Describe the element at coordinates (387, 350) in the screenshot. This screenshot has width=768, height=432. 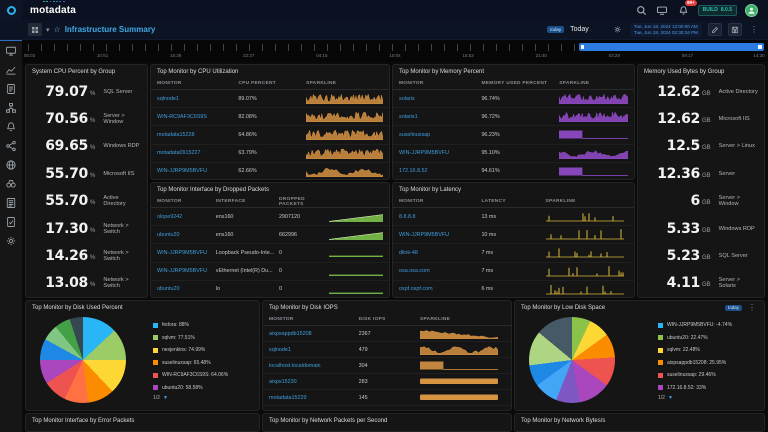
I see `table-row: sqlnode1 479` at that location.